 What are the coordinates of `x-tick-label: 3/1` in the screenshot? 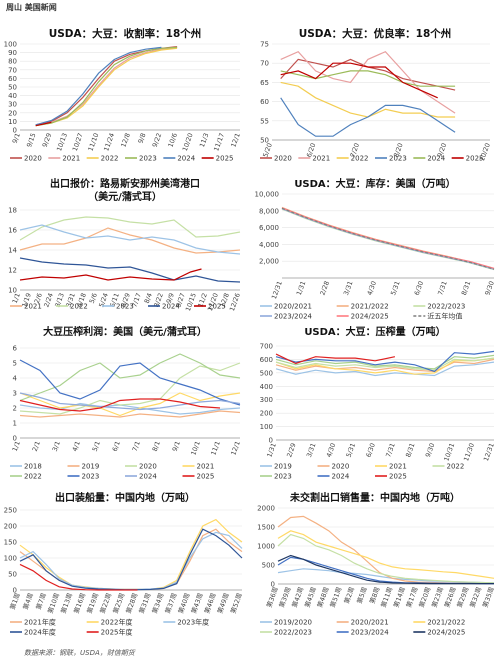 It's located at (56, 446).